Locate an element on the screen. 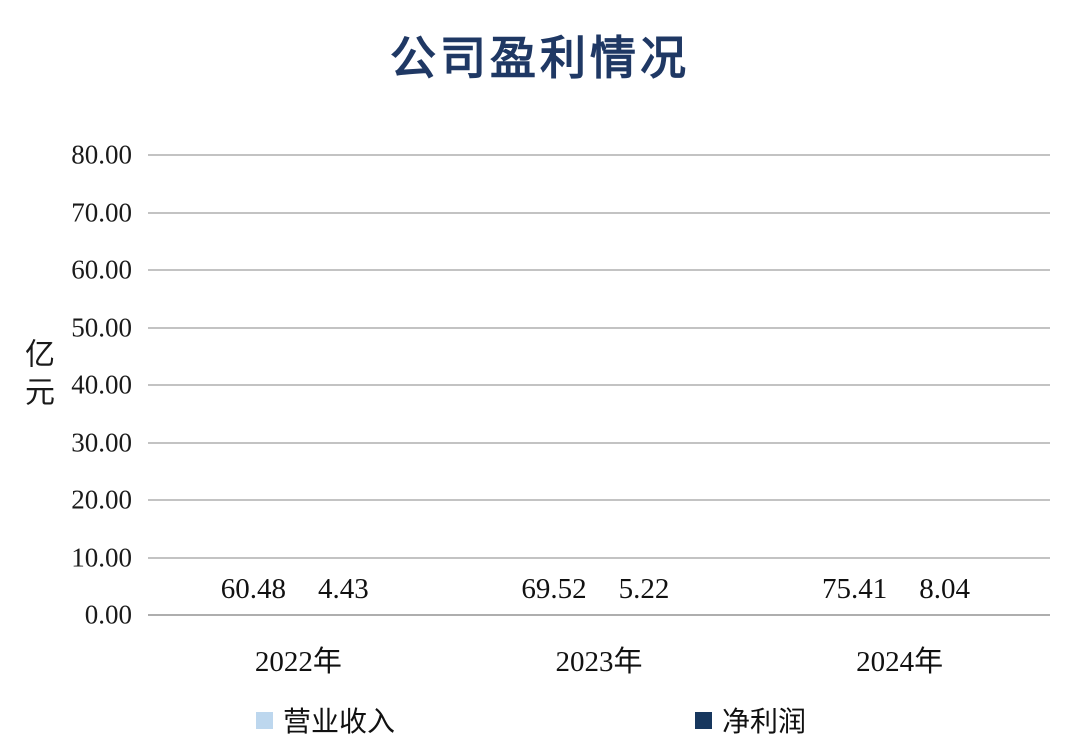 The width and height of the screenshot is (1080, 749). y-tick-label: 70.00 is located at coordinates (101, 212).